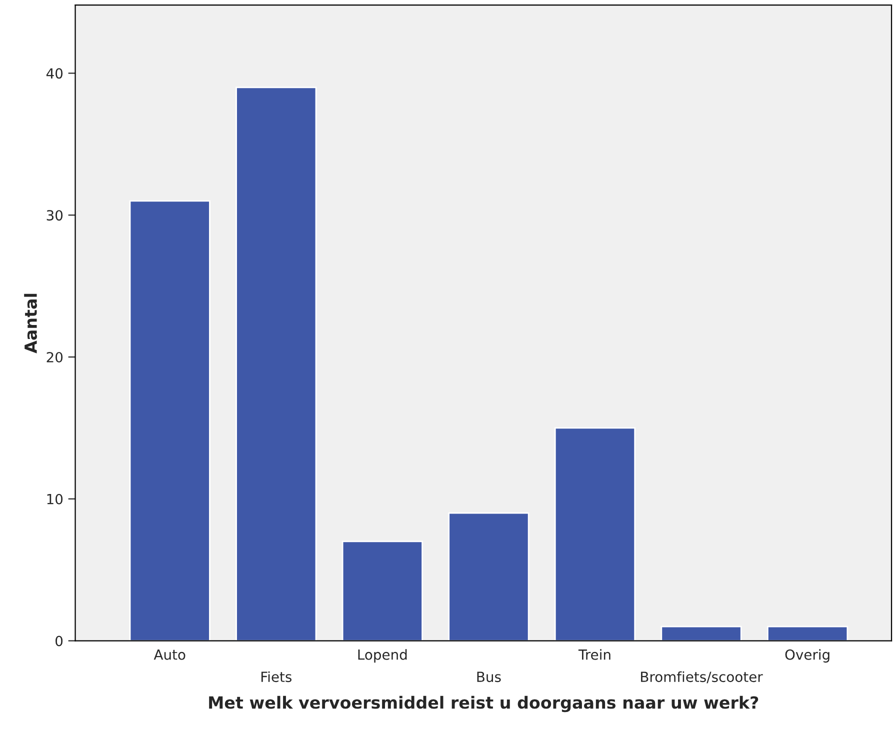 This screenshot has width=896, height=729. Describe the element at coordinates (170, 655) in the screenshot. I see `x-tick-label: Auto` at that location.